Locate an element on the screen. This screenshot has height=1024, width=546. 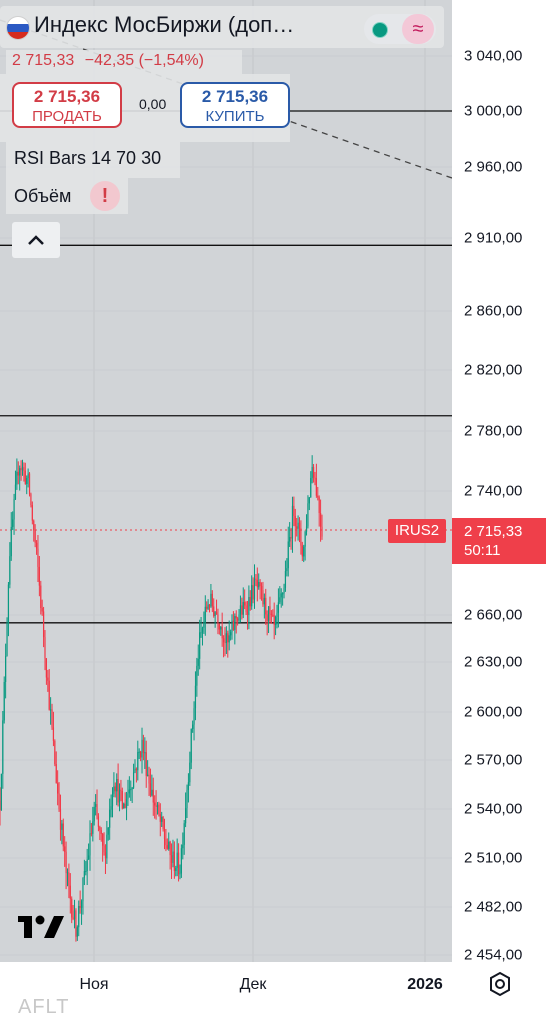
status-pill: ≈ is located at coordinates (400, 29).